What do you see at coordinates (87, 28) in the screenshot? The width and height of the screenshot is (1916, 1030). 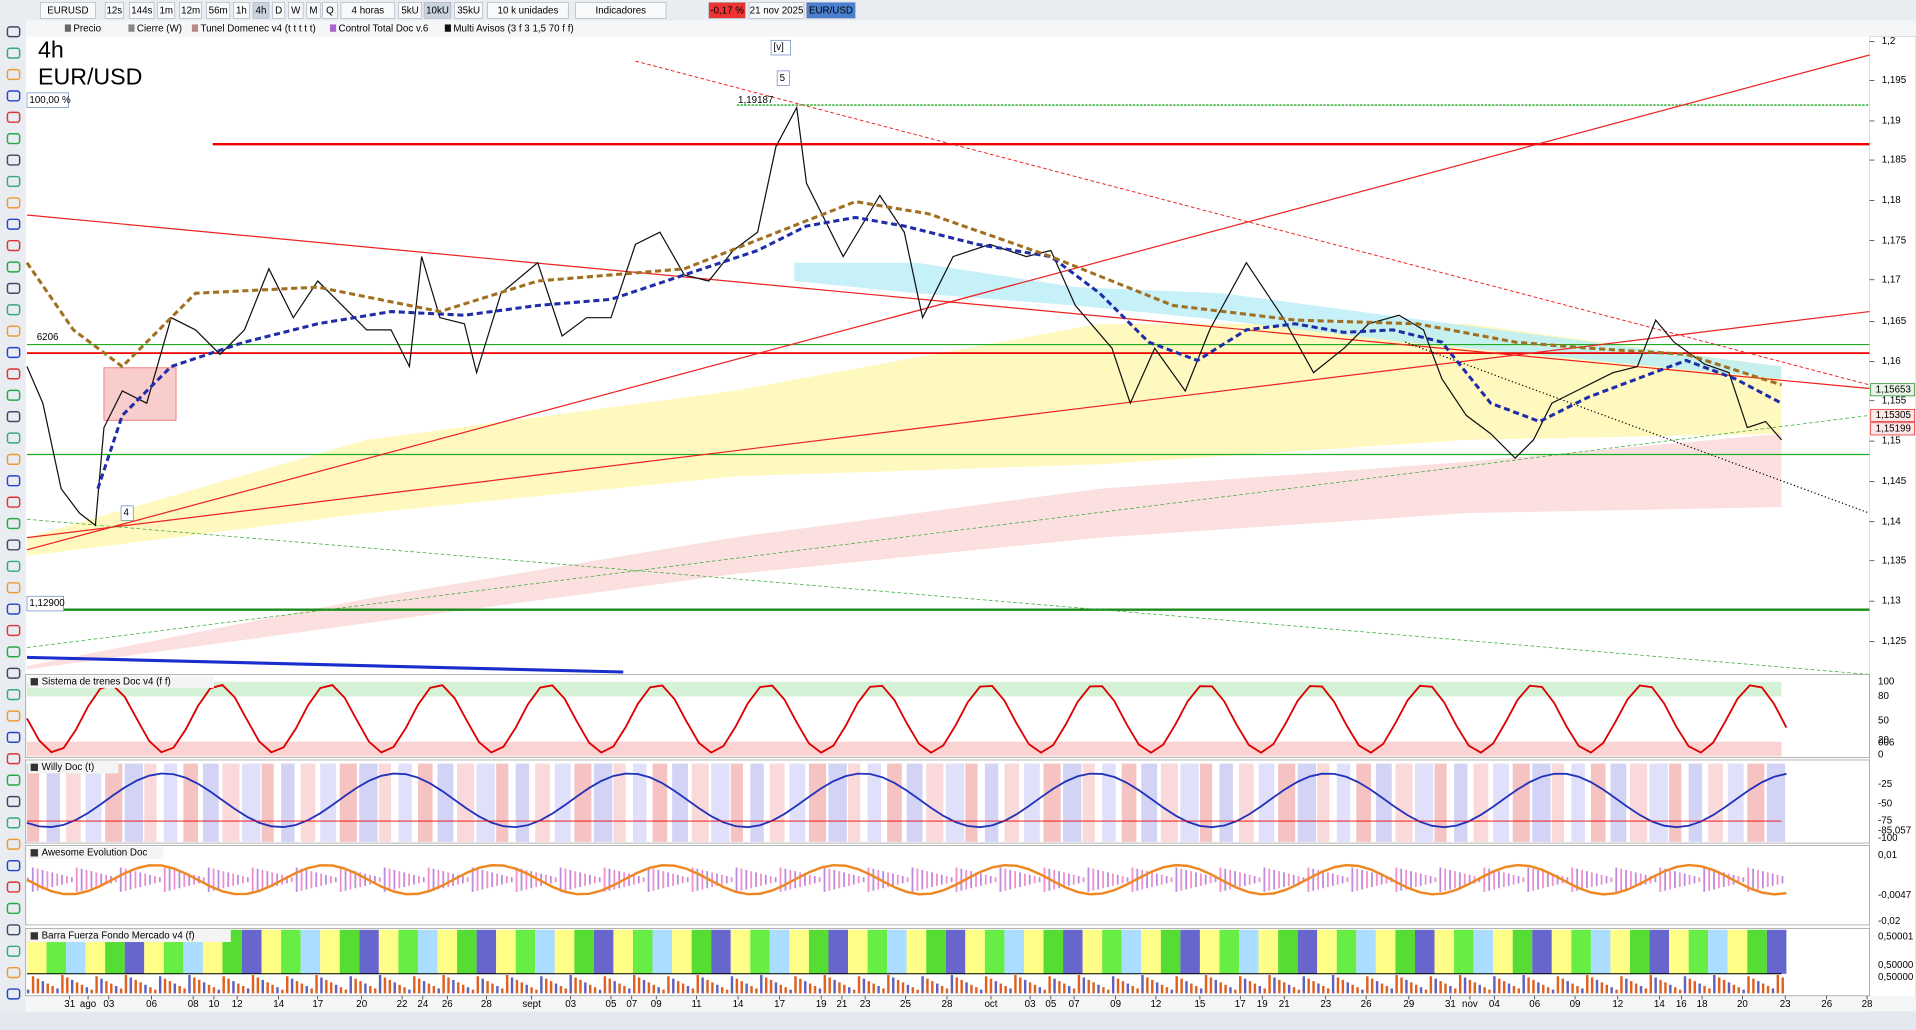 I see `indicator-label: Precio` at bounding box center [87, 28].